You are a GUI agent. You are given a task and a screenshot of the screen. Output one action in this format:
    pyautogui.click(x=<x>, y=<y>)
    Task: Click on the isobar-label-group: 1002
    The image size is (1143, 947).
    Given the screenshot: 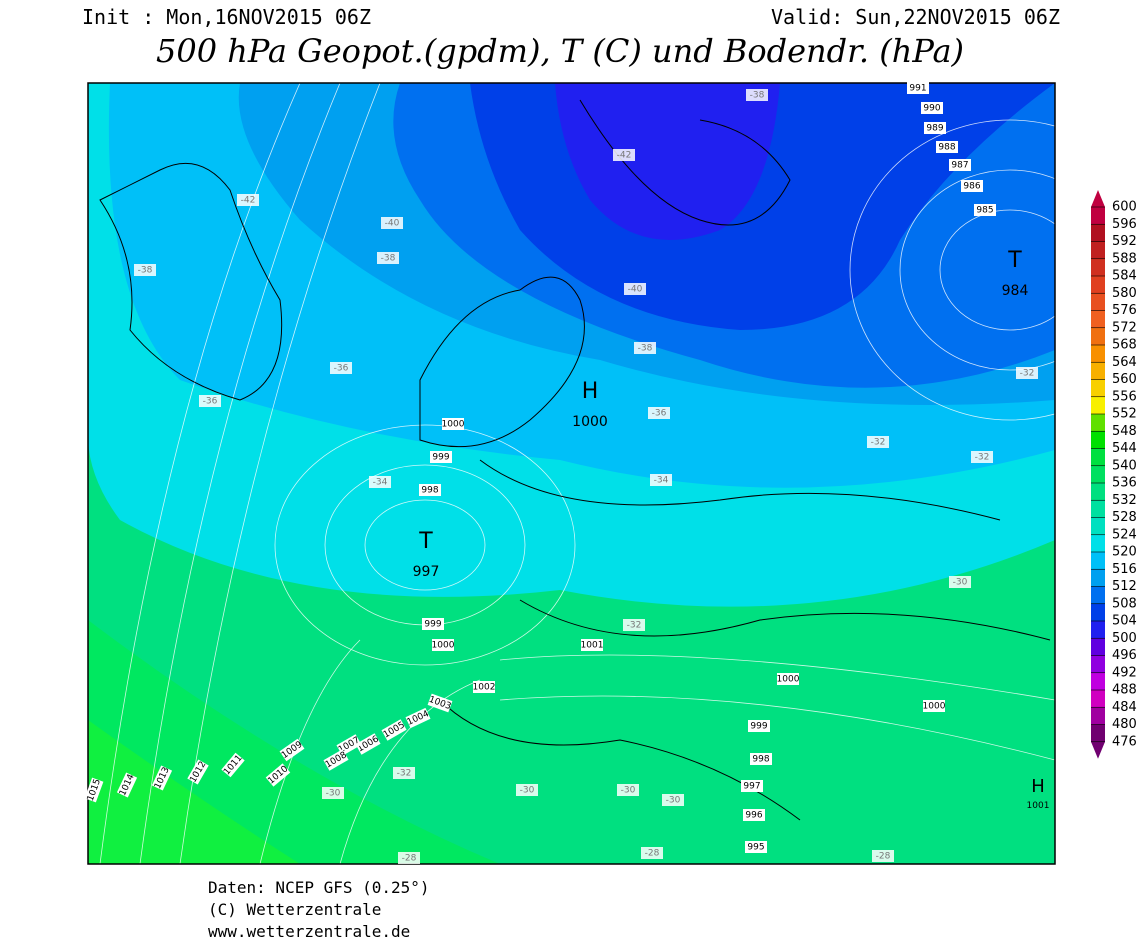 What is the action you would take?
    pyautogui.click(x=484, y=687)
    